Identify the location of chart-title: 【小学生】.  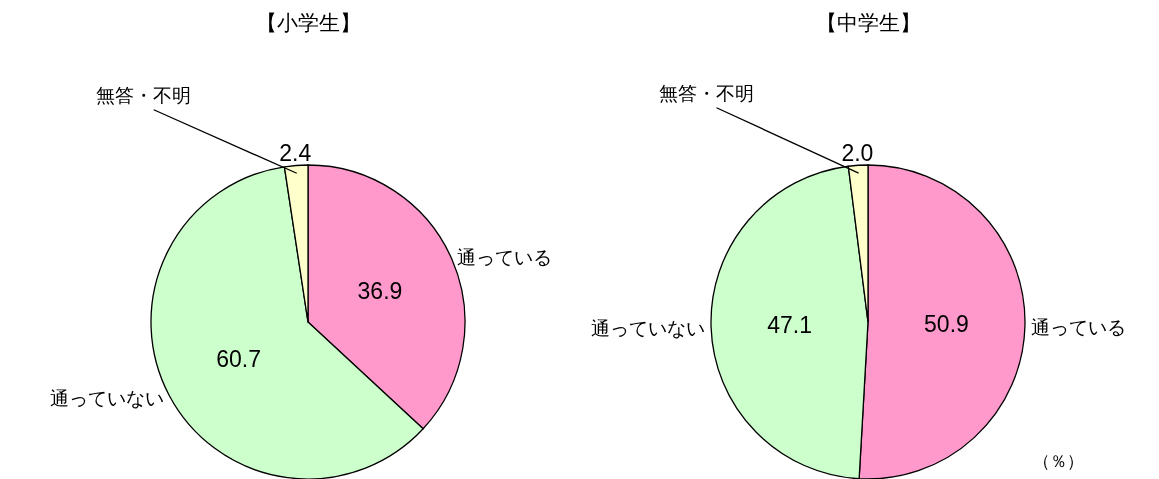
(308, 22).